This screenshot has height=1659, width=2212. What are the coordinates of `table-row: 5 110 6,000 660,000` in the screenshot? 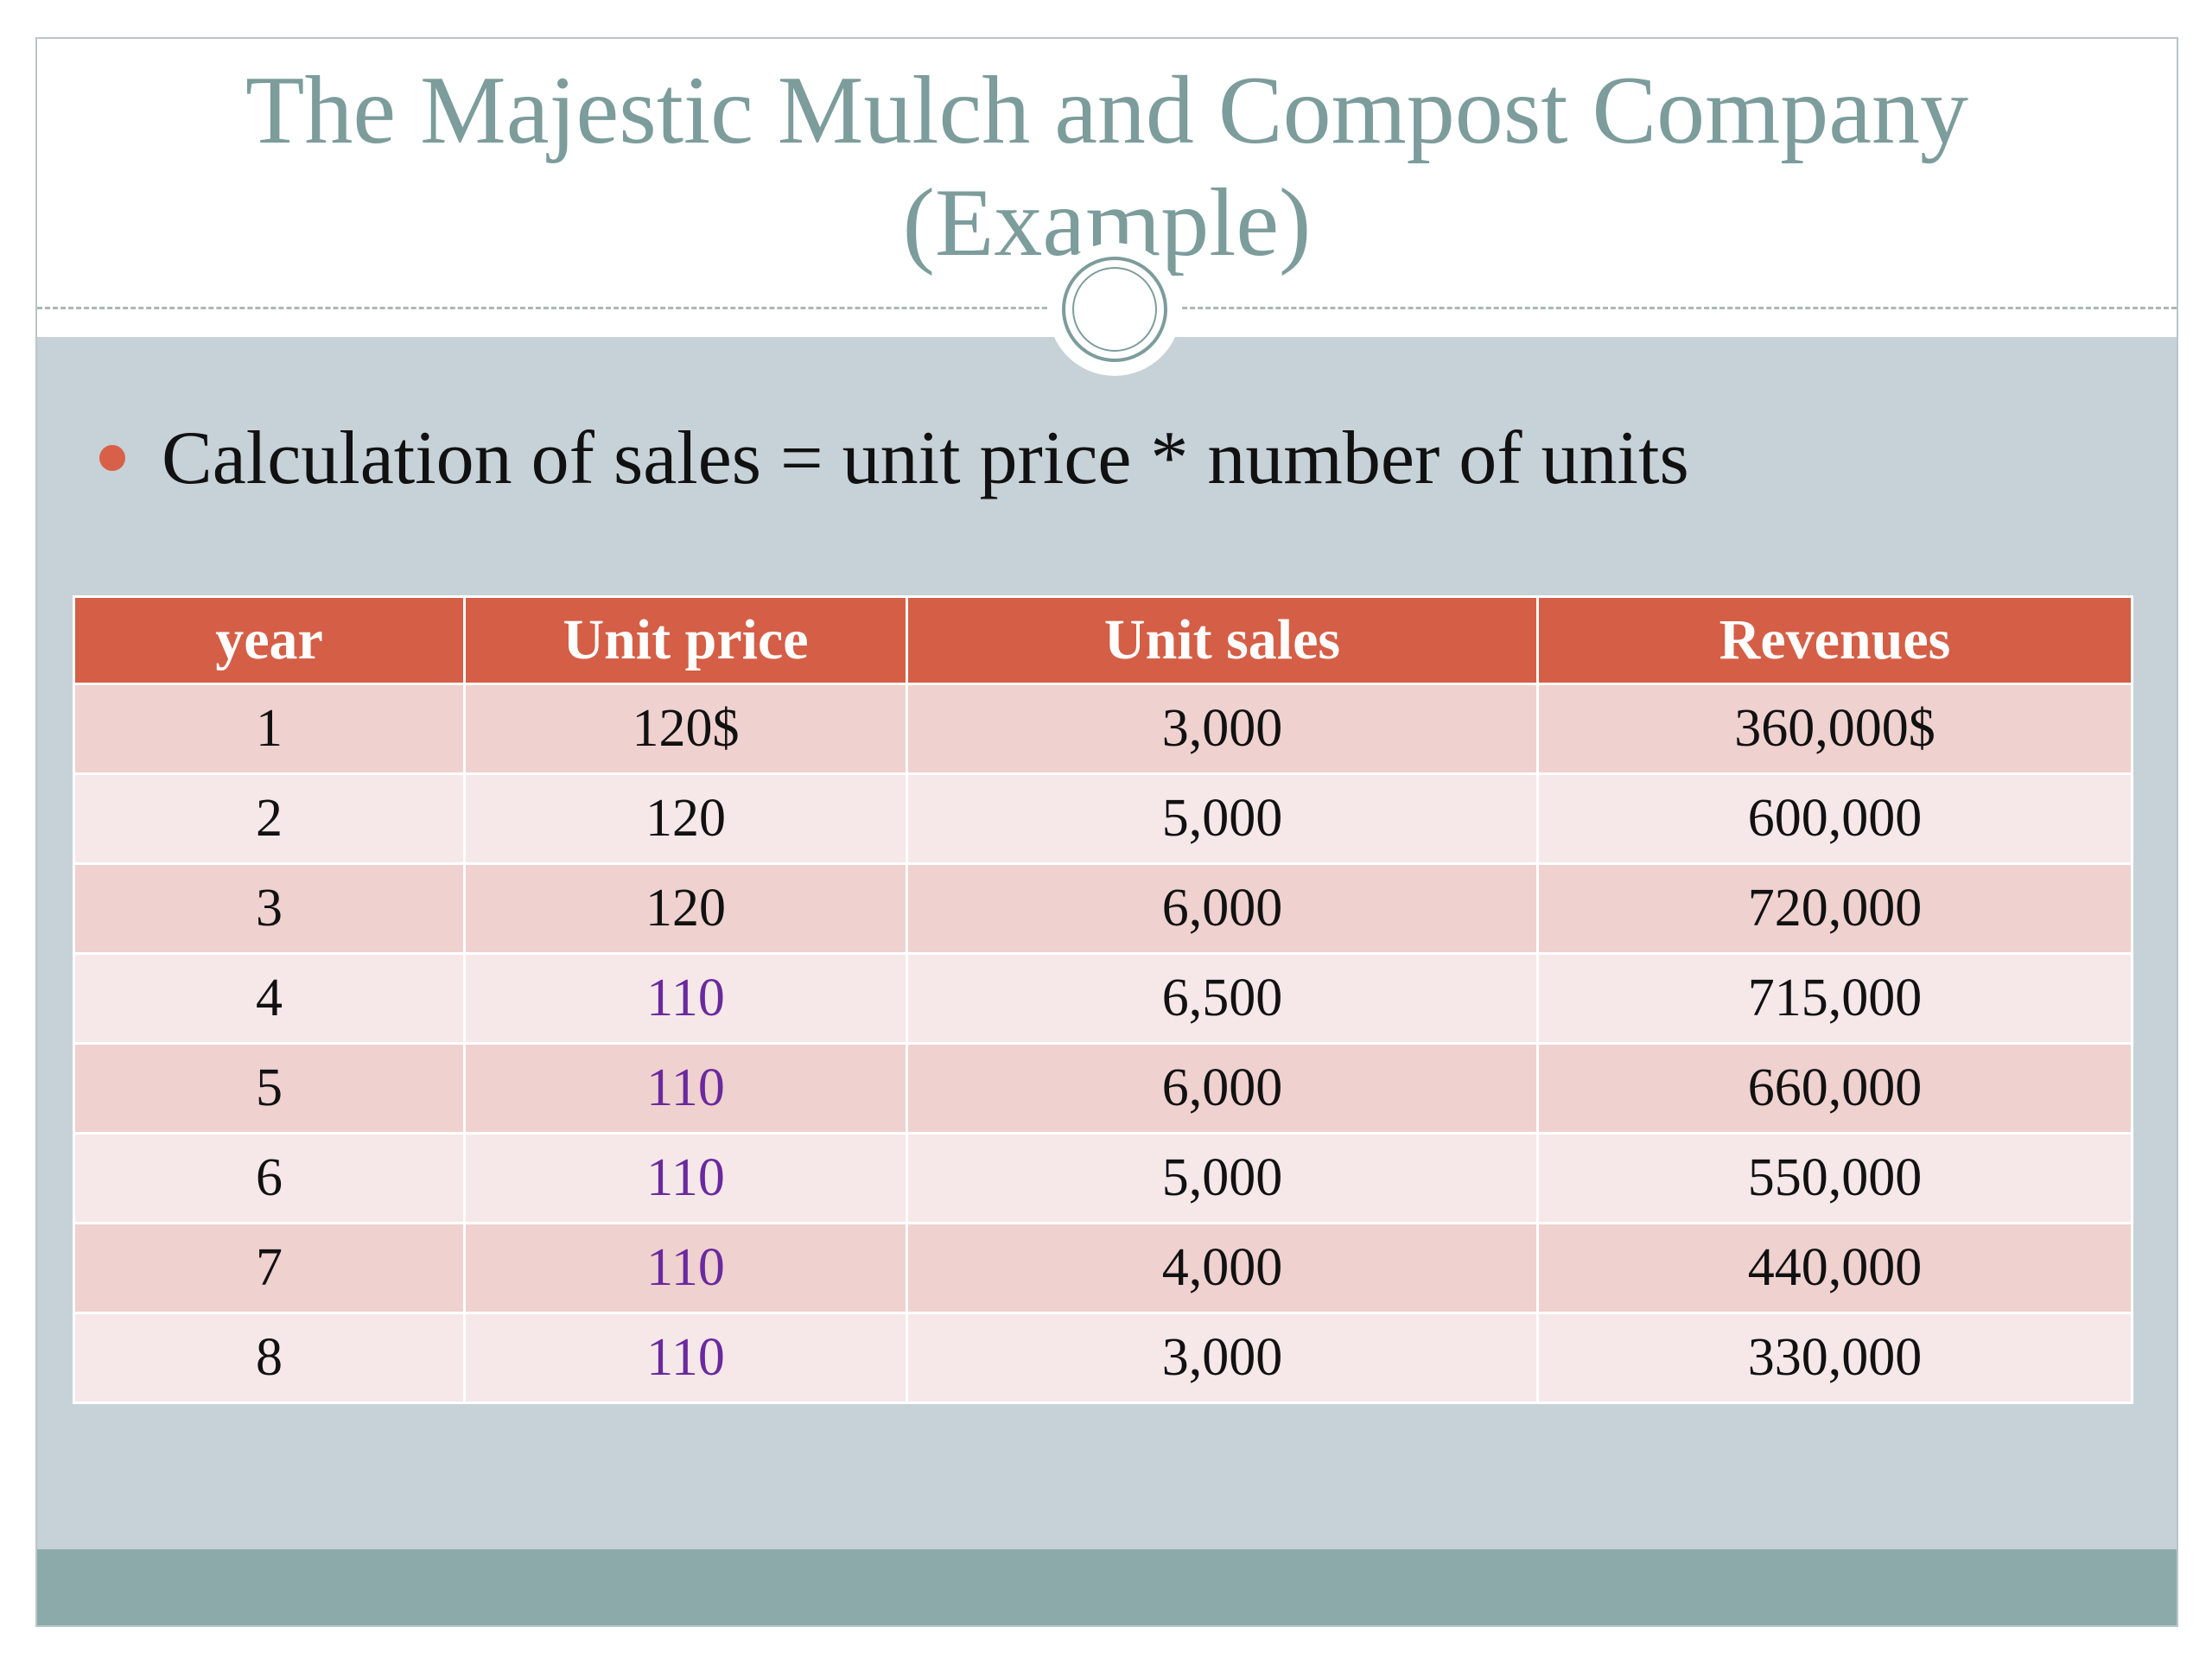 It's located at (1103, 1088).